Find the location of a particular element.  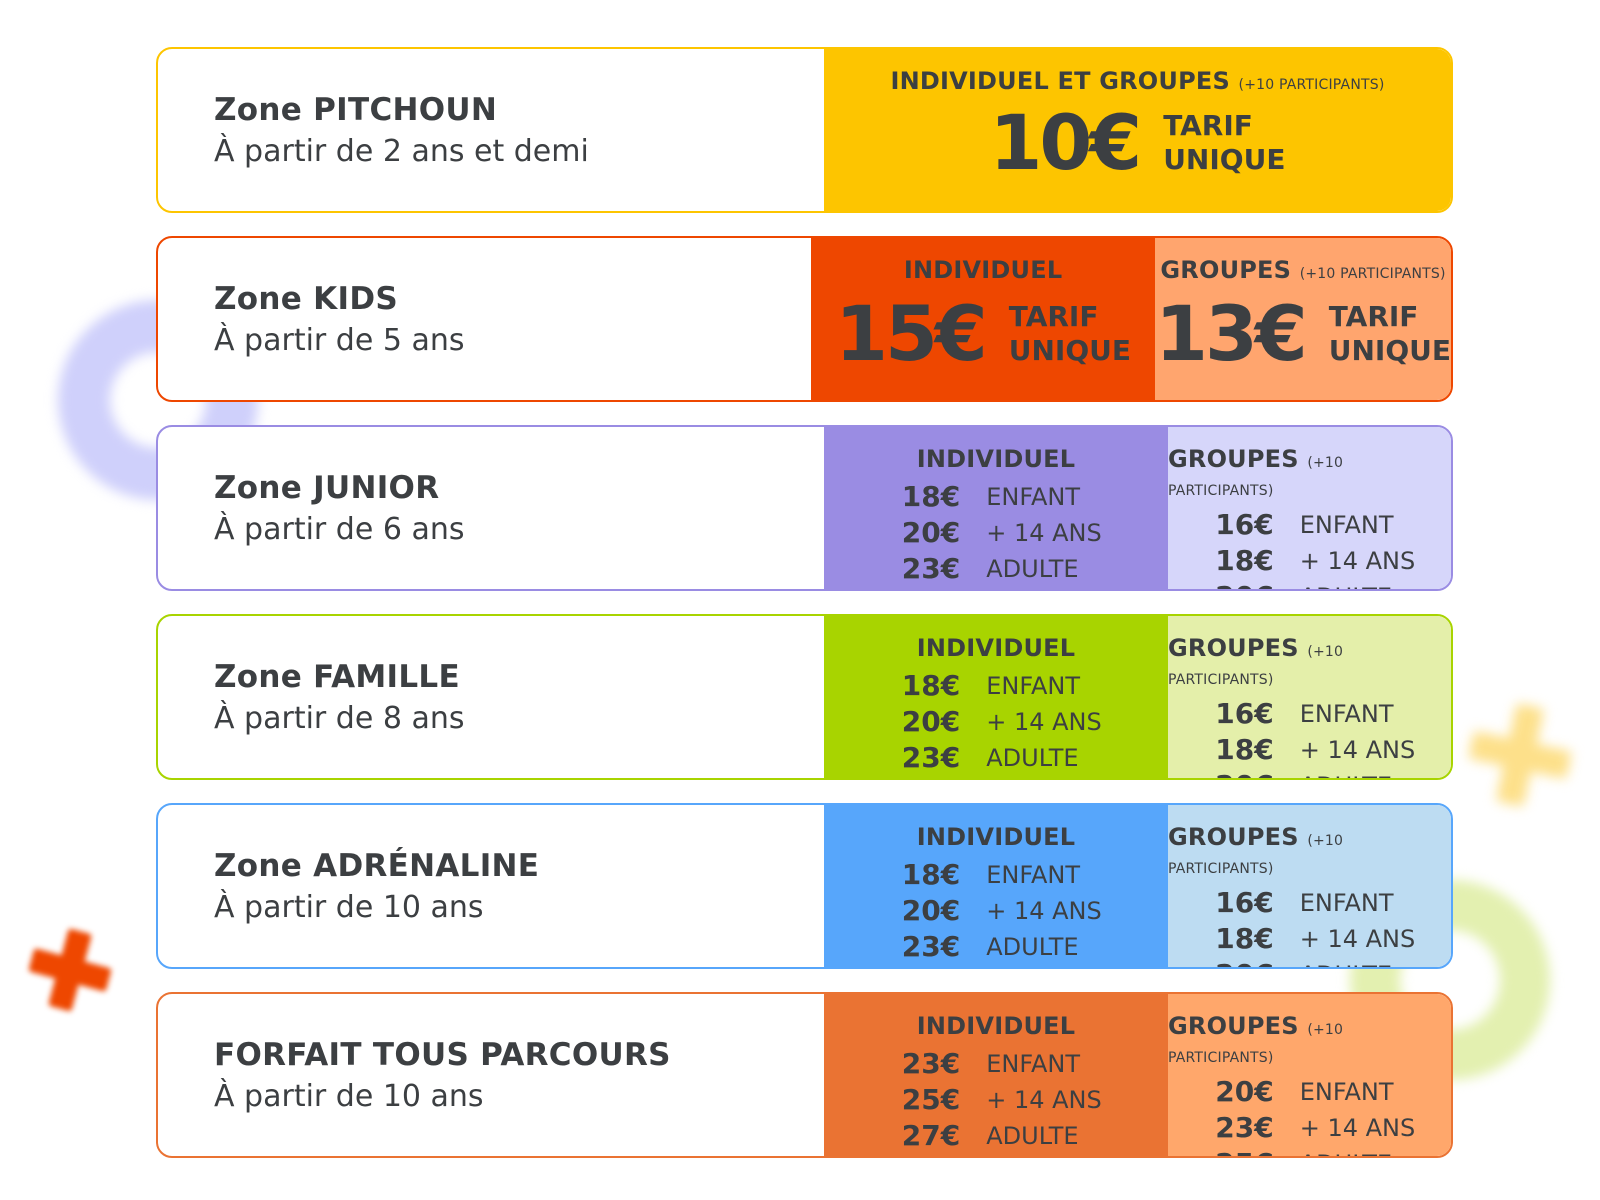

zone-info: Zone PITCHOUN À partir de 2 ans et demi is located at coordinates (491, 130).